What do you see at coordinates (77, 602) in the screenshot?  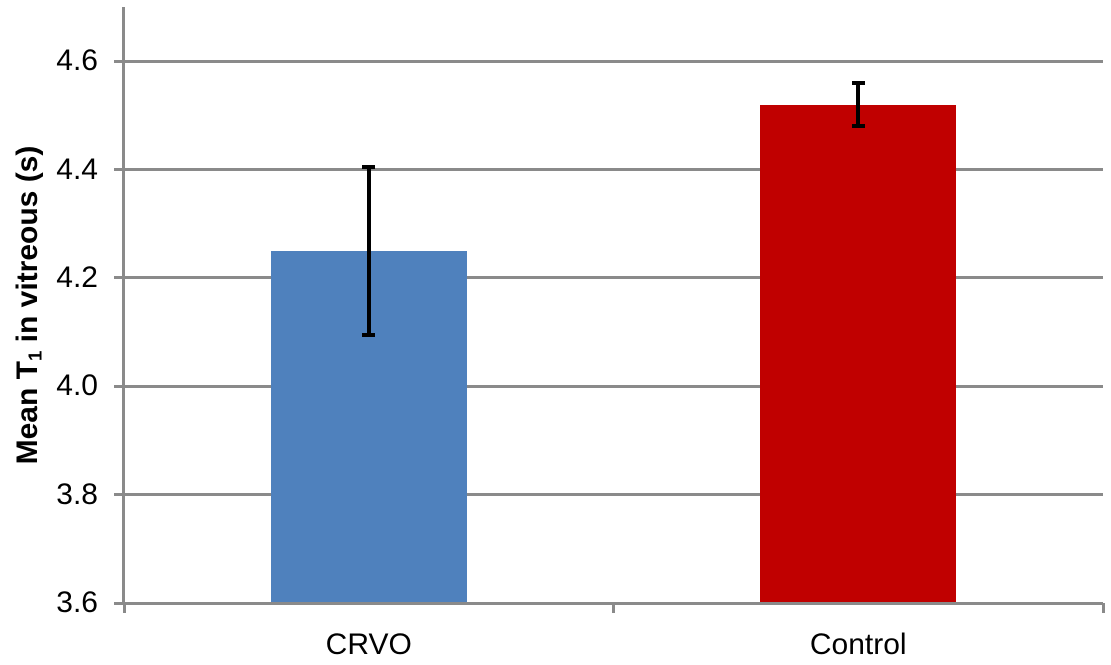 I see `y-tick-label: 3.6` at bounding box center [77, 602].